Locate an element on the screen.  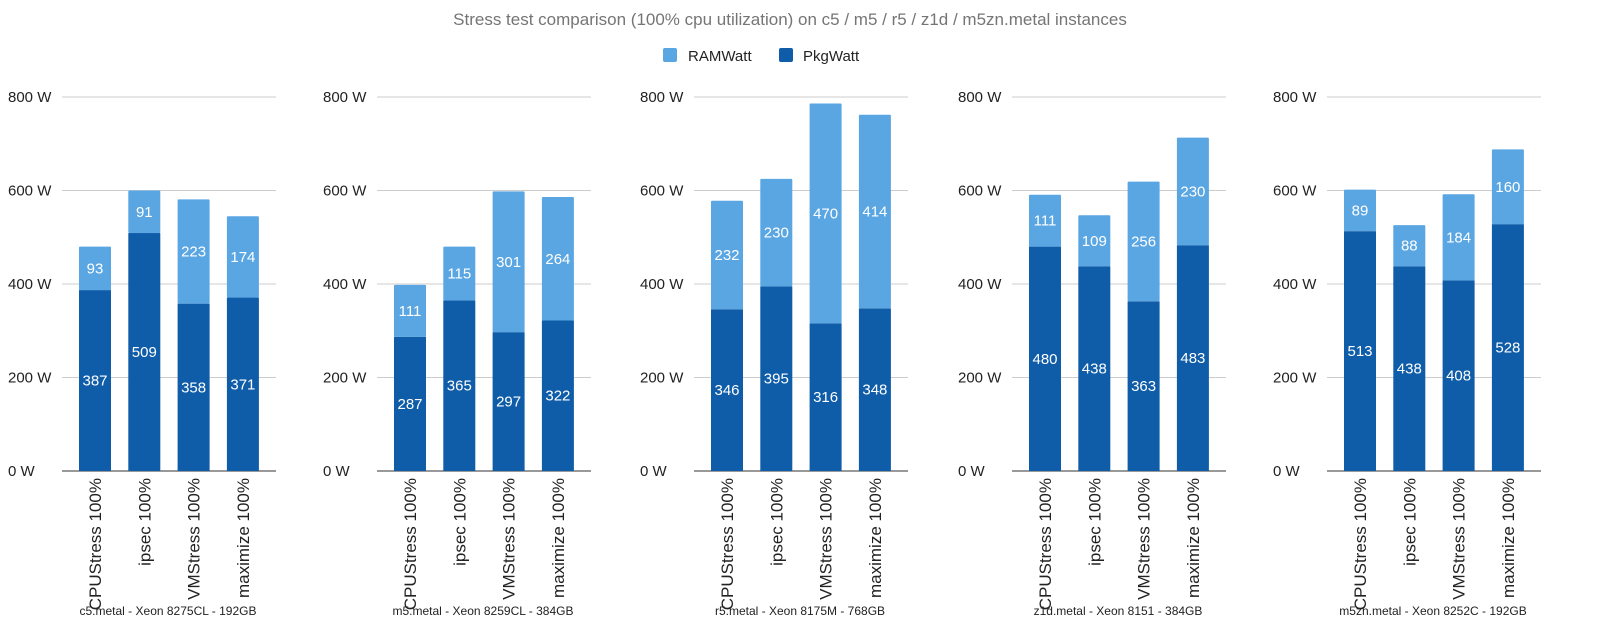
data-label-pkgwatt: 365 is located at coordinates (459, 386).